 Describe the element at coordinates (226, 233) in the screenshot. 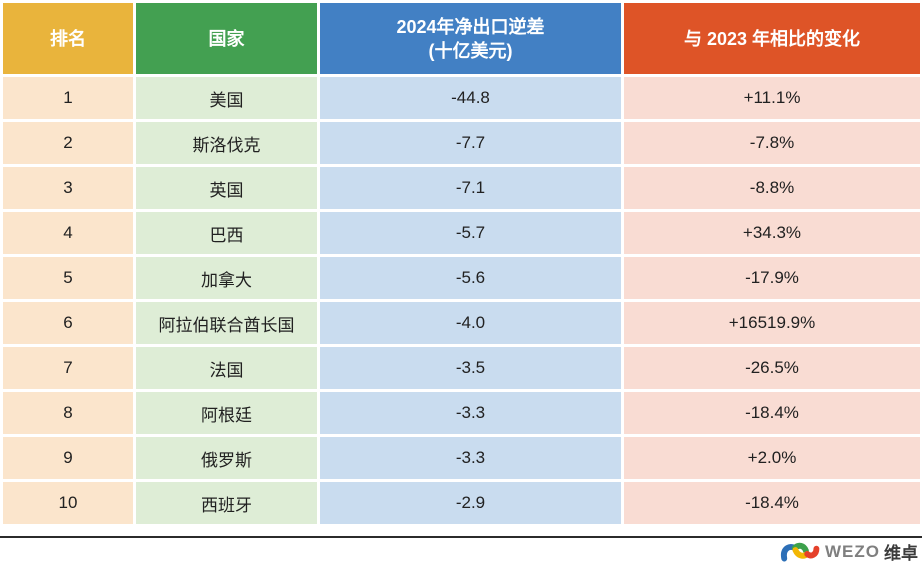

I see `cell-country: 巴西` at that location.